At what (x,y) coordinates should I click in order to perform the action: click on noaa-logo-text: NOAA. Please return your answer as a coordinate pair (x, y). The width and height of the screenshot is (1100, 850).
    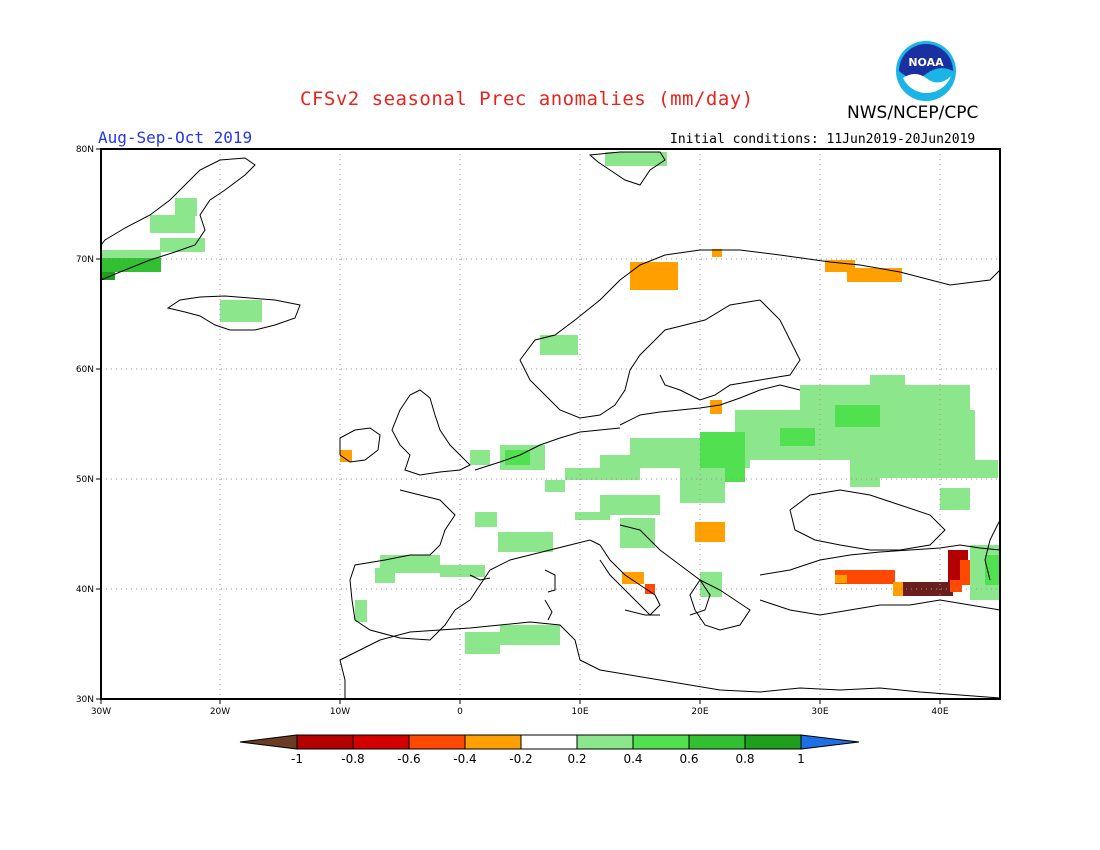
    Looking at the image, I should click on (926, 62).